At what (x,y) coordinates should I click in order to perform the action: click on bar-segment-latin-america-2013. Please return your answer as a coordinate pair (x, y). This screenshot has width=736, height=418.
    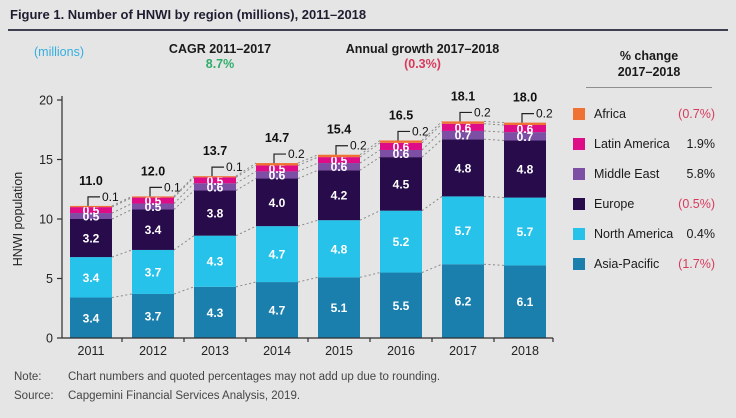
    Looking at the image, I should click on (215, 180).